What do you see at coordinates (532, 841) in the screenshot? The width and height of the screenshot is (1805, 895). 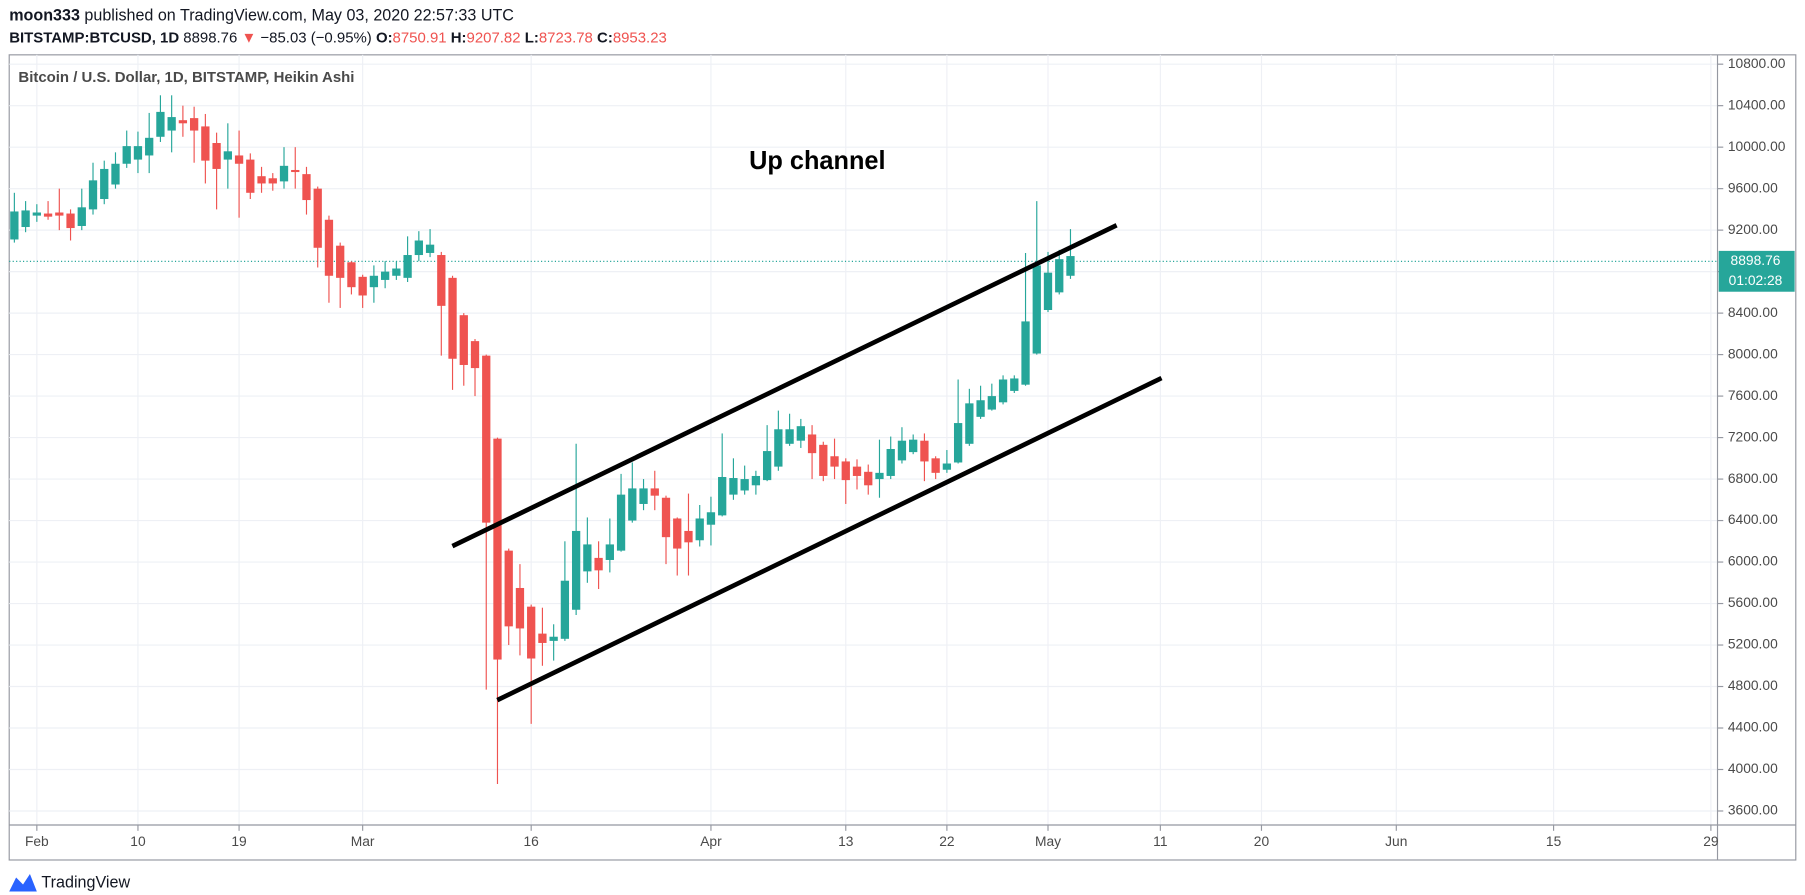 I see `x-tick-label: 16` at bounding box center [532, 841].